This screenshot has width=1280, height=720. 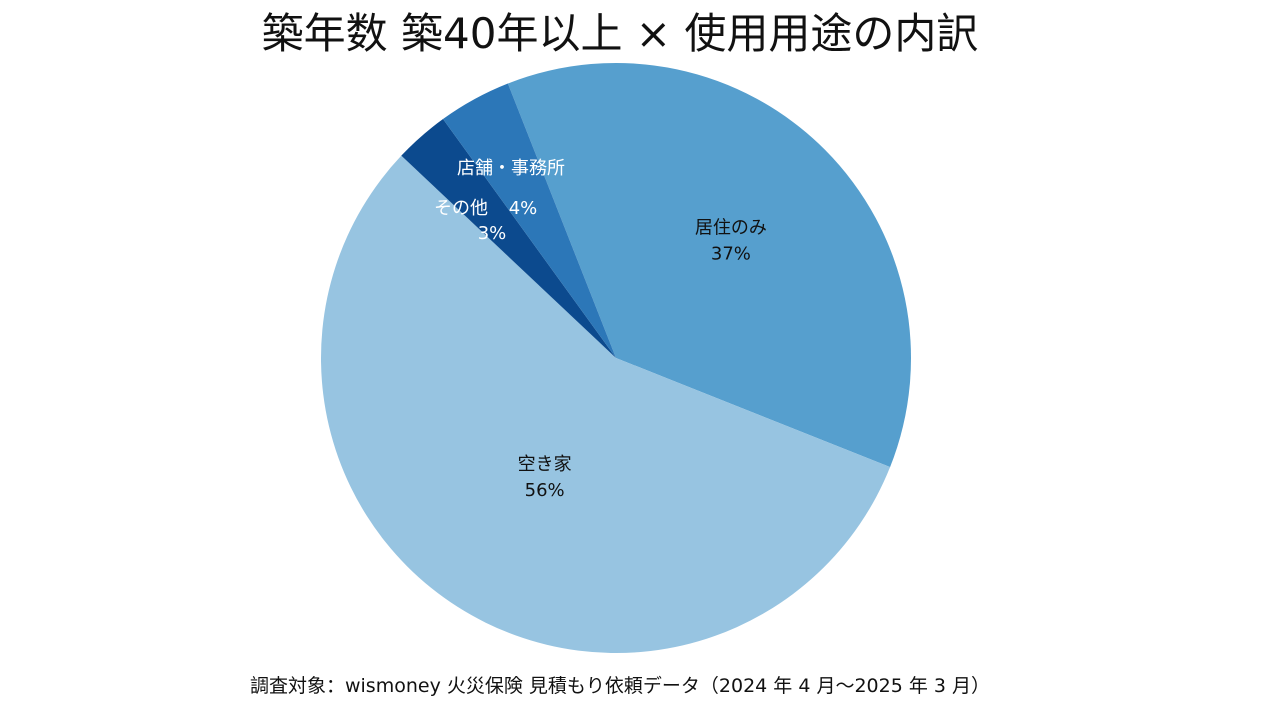 I want to click on pie-label-value-1: 37%, so click(x=731, y=253).